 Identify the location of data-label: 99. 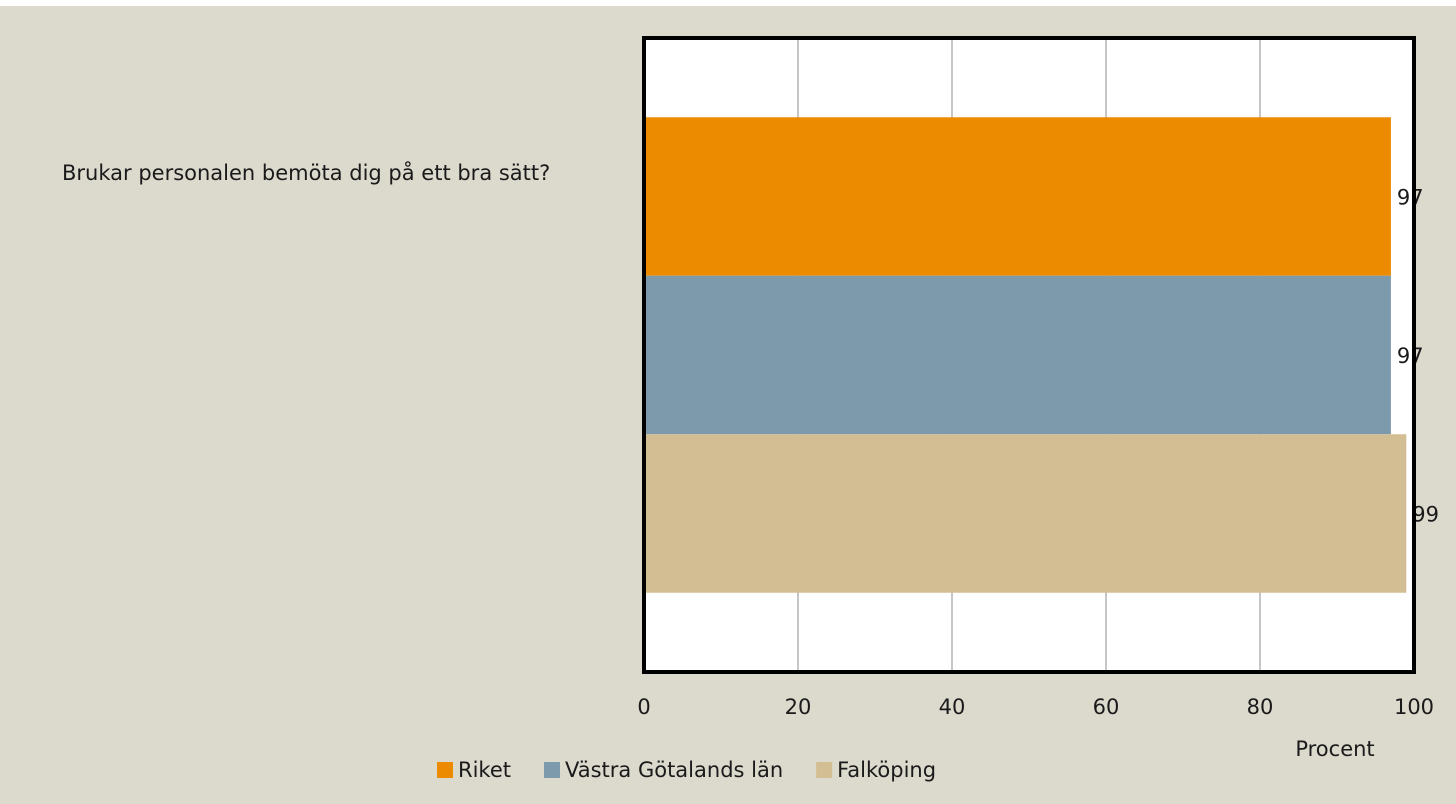
(1425, 515).